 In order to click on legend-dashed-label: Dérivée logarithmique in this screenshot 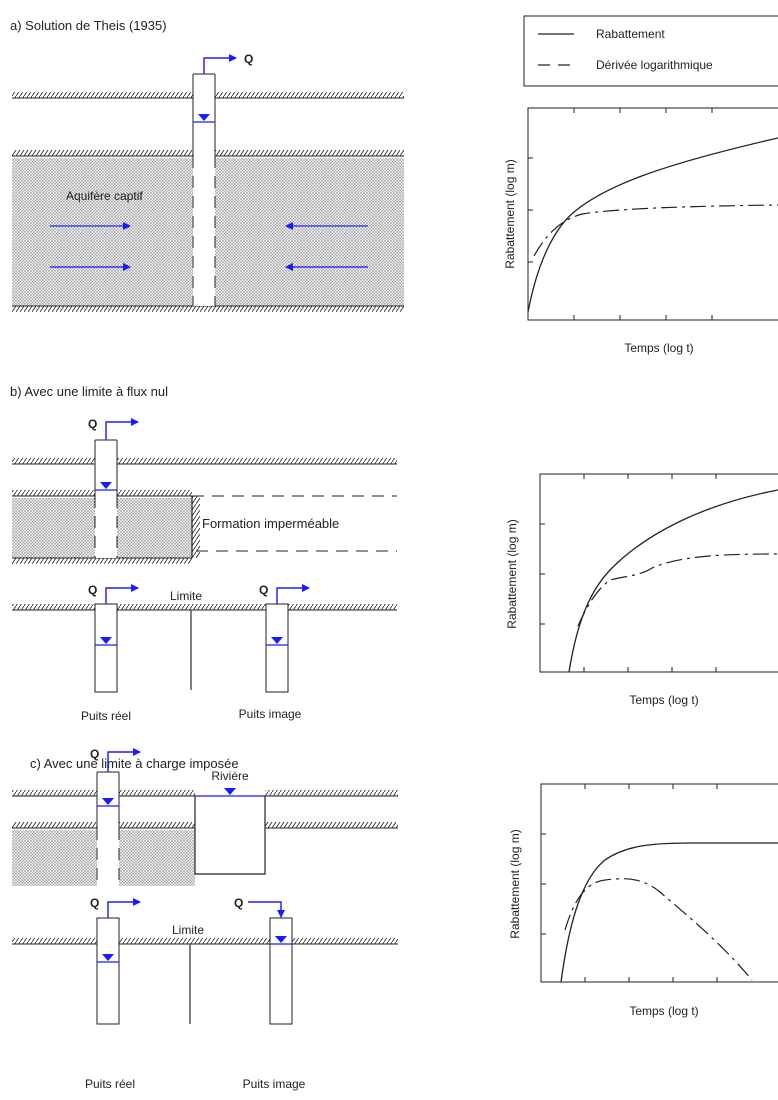, I will do `click(654, 65)`.